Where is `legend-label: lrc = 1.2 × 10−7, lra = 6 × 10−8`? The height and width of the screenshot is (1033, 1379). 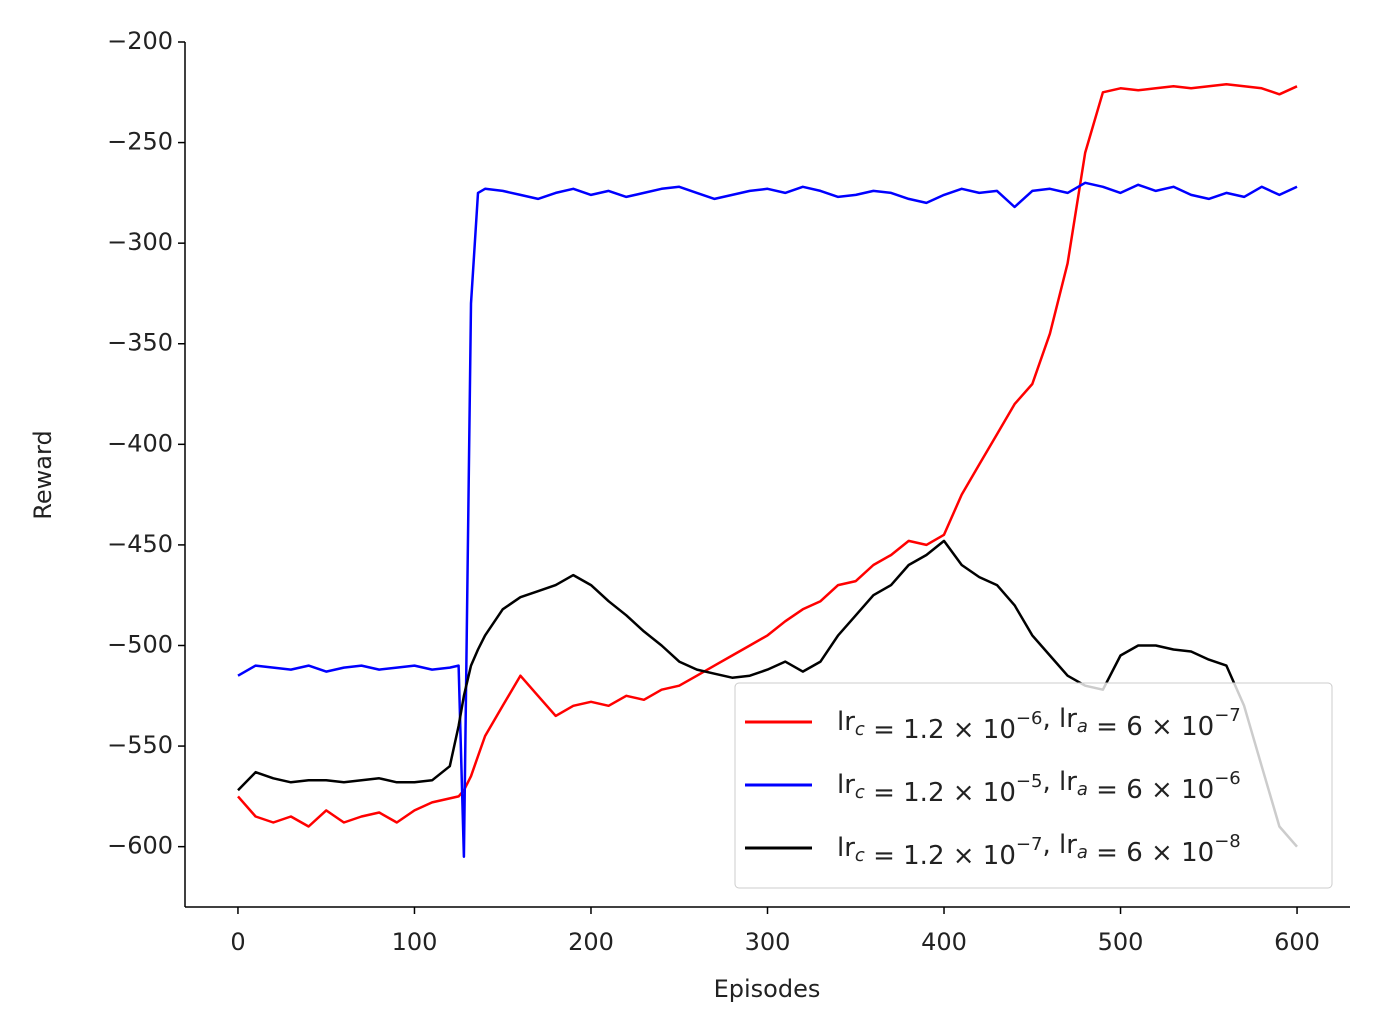
legend-label: lrc = 1.2 × 10−7, lra = 6 × 10−8 is located at coordinates (1039, 850).